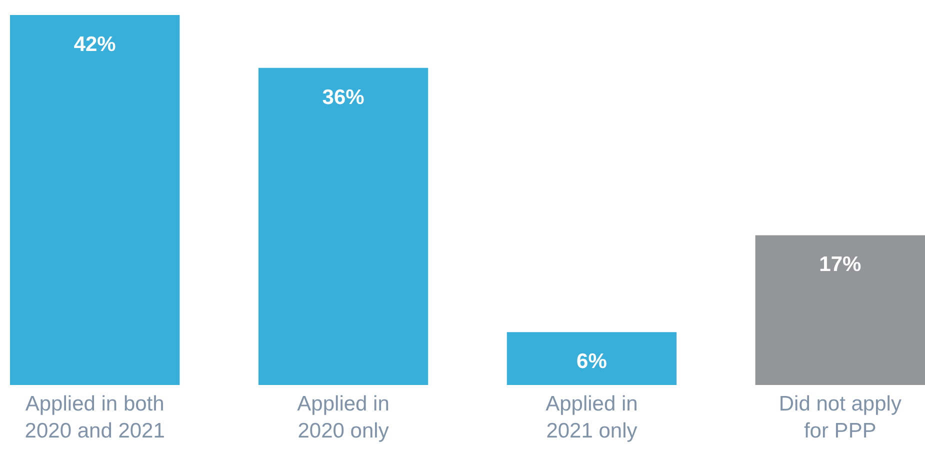 The width and height of the screenshot is (925, 453). Describe the element at coordinates (592, 362) in the screenshot. I see `data-label: 6%` at that location.